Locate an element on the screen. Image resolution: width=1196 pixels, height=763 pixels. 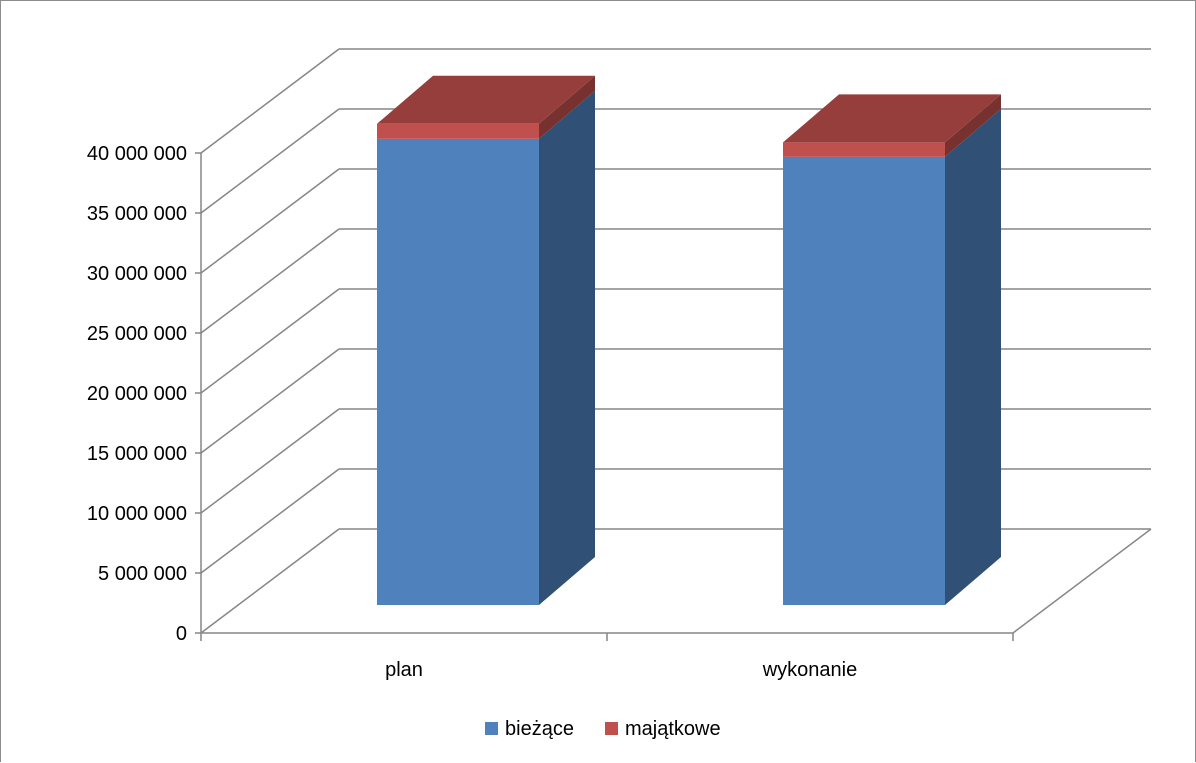
y-tick-label: 35 000 000 is located at coordinates (137, 214).